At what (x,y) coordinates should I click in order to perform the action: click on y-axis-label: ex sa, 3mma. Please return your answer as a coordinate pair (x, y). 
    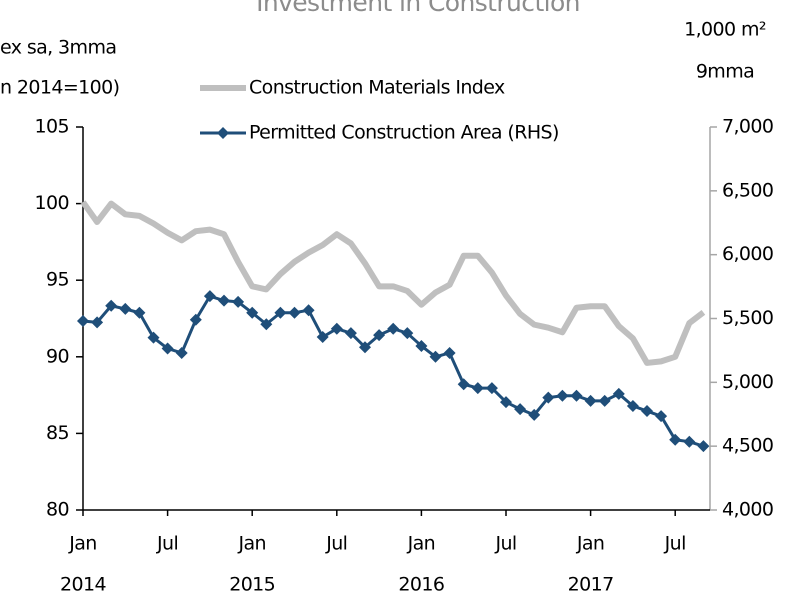
    Looking at the image, I should click on (58, 48).